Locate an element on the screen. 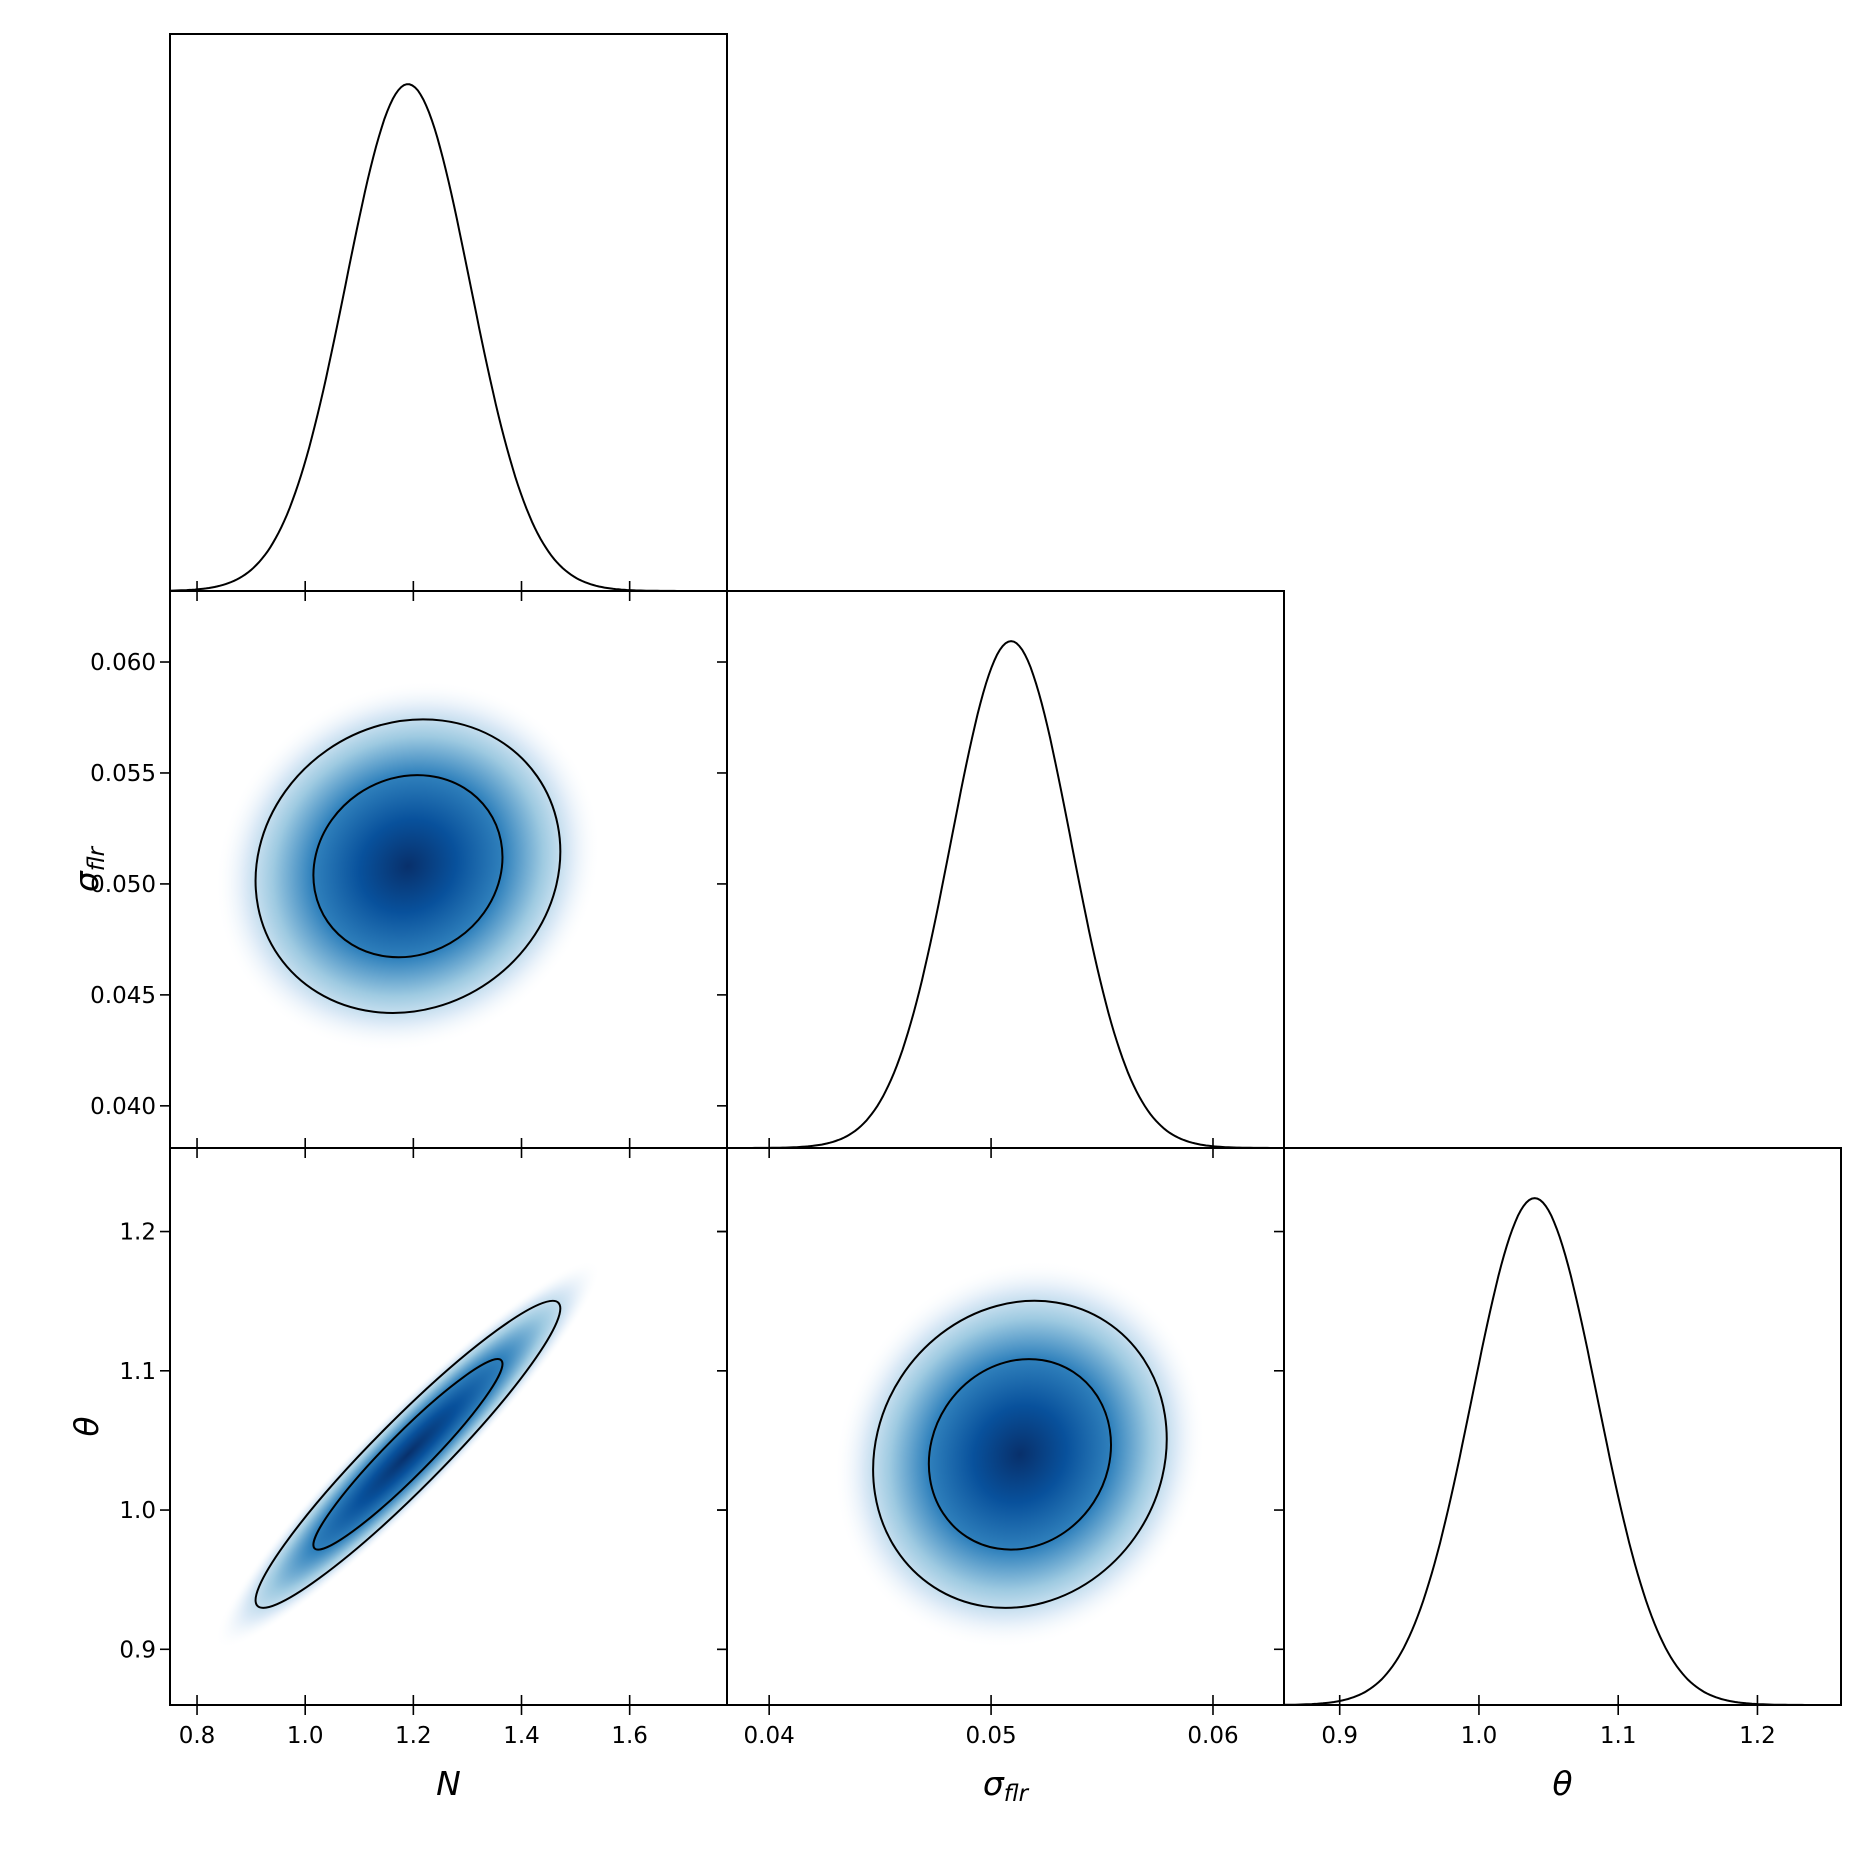 The width and height of the screenshot is (1862, 1862). density-N-sigma_flr is located at coordinates (408, 866).